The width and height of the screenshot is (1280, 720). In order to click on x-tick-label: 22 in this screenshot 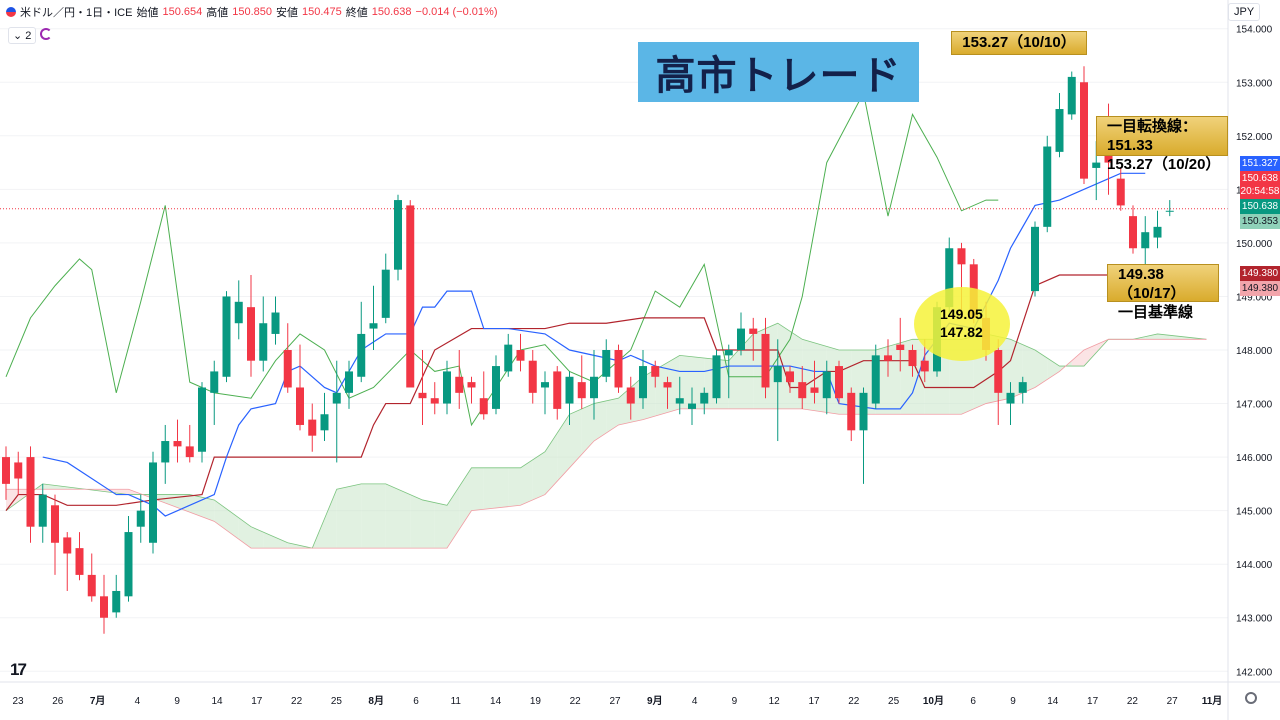, I will do `click(576, 701)`.